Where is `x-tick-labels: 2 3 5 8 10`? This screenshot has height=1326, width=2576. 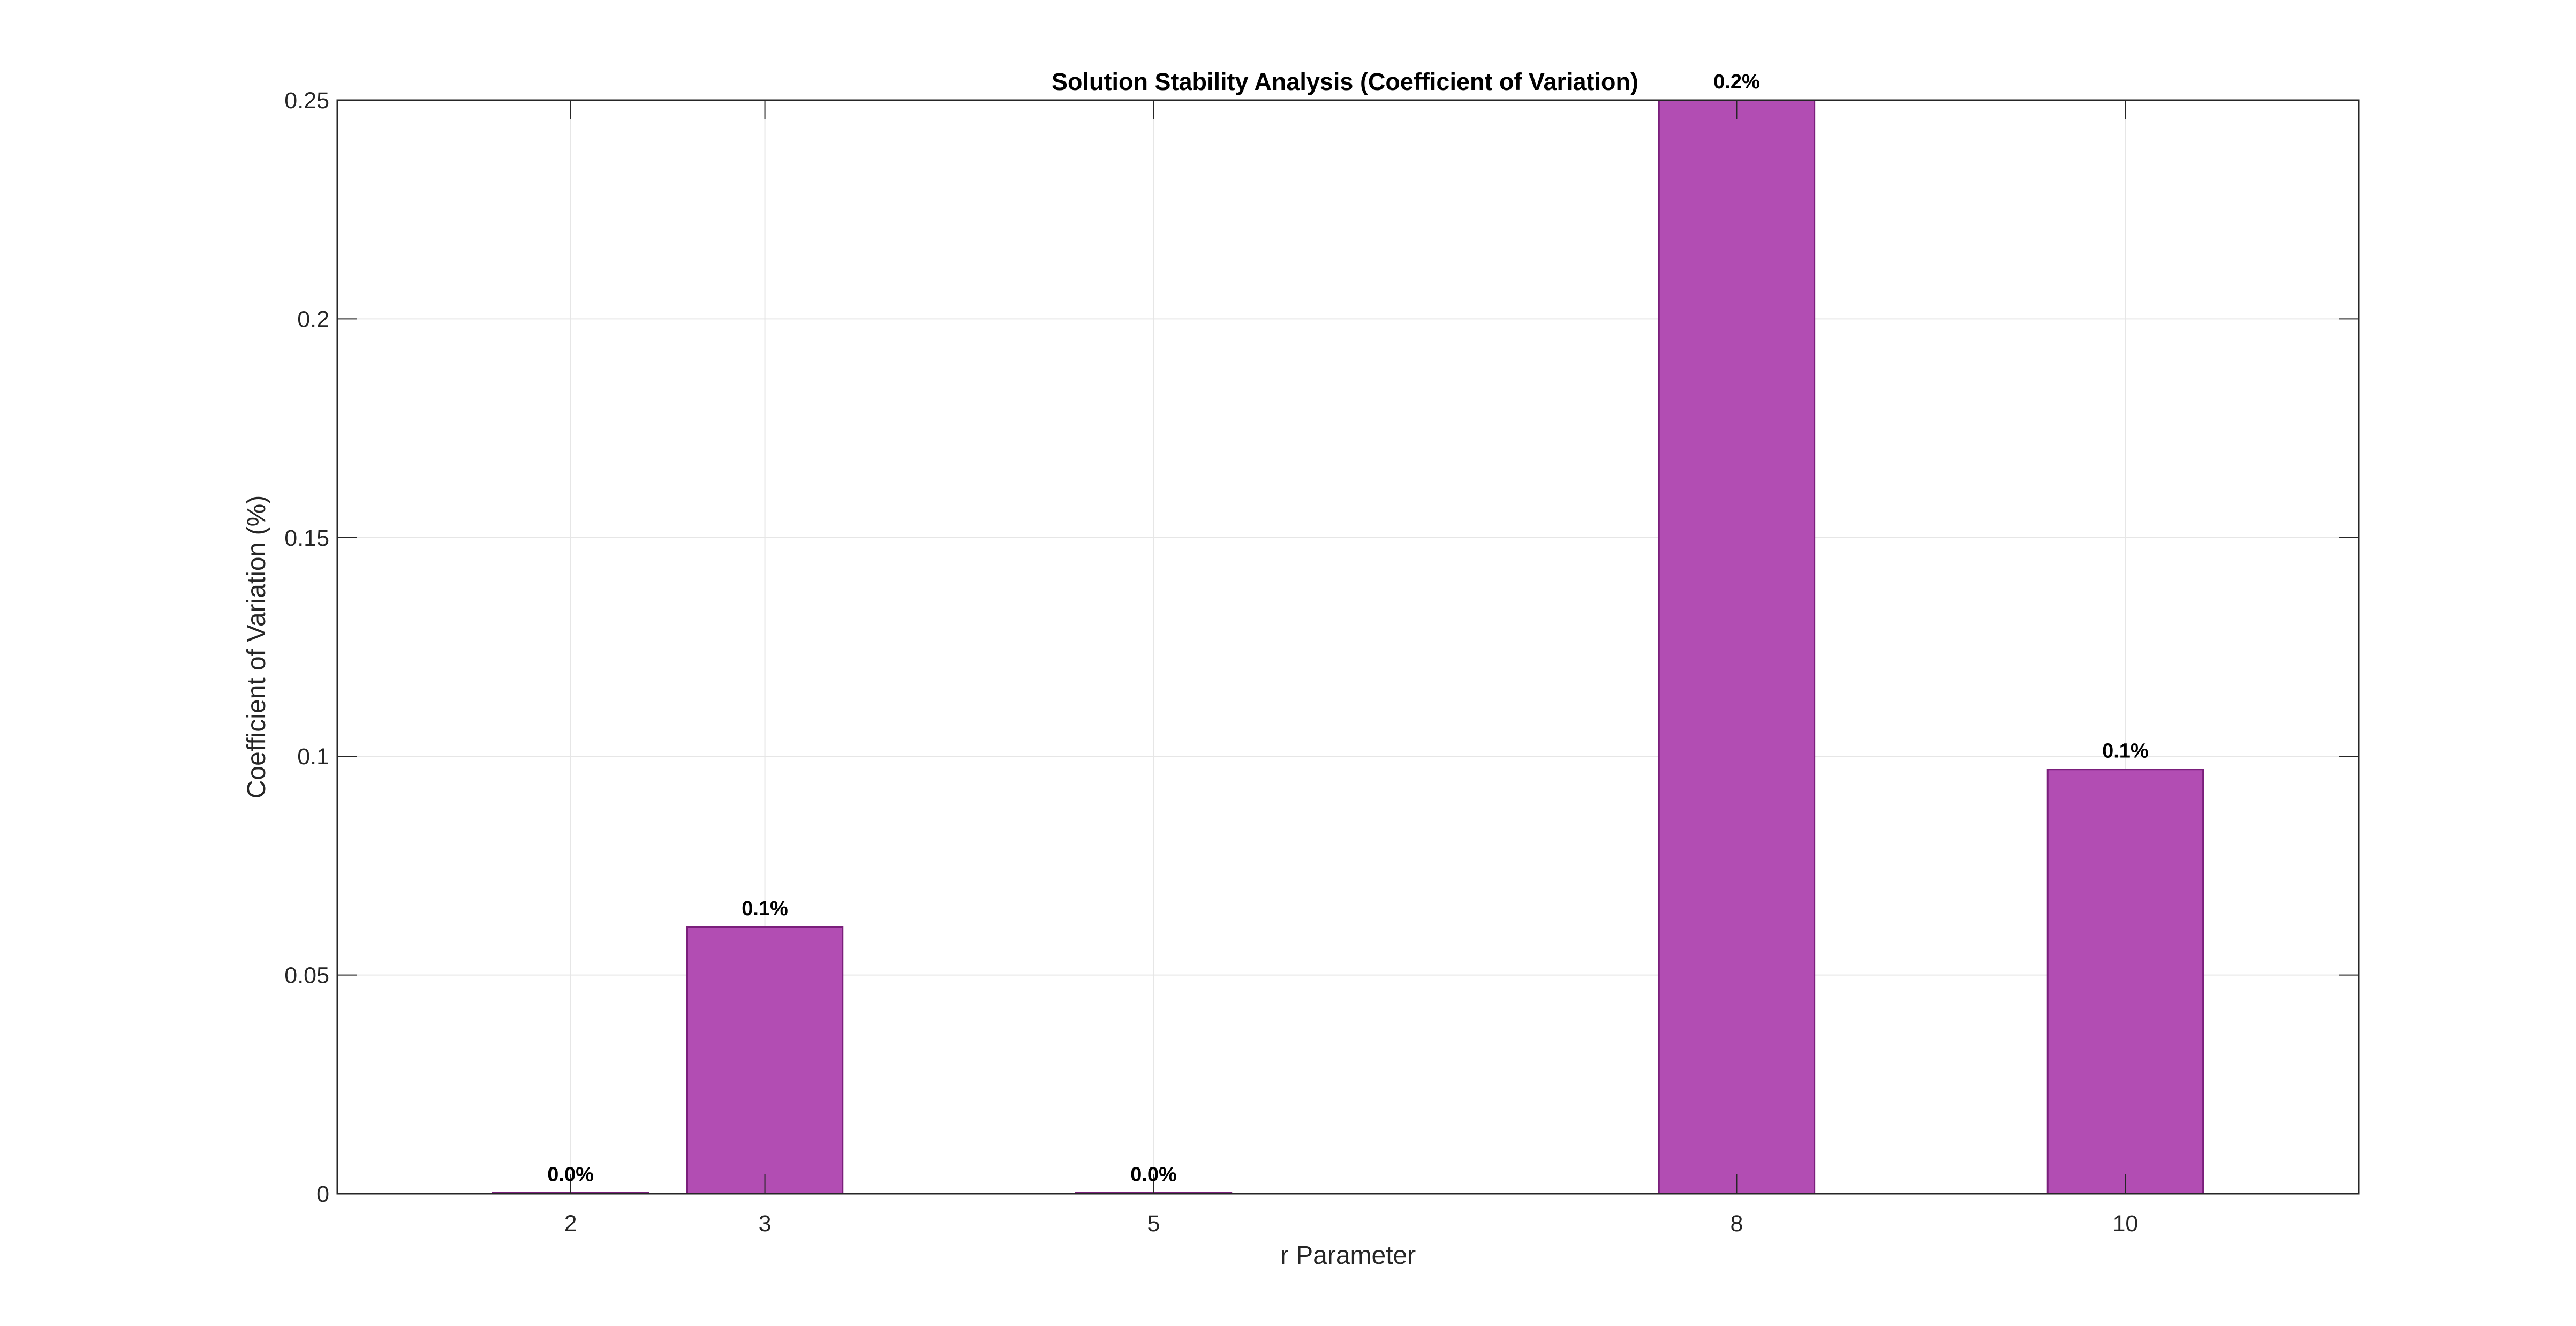 x-tick-labels: 2 3 5 8 10 is located at coordinates (1351, 1224).